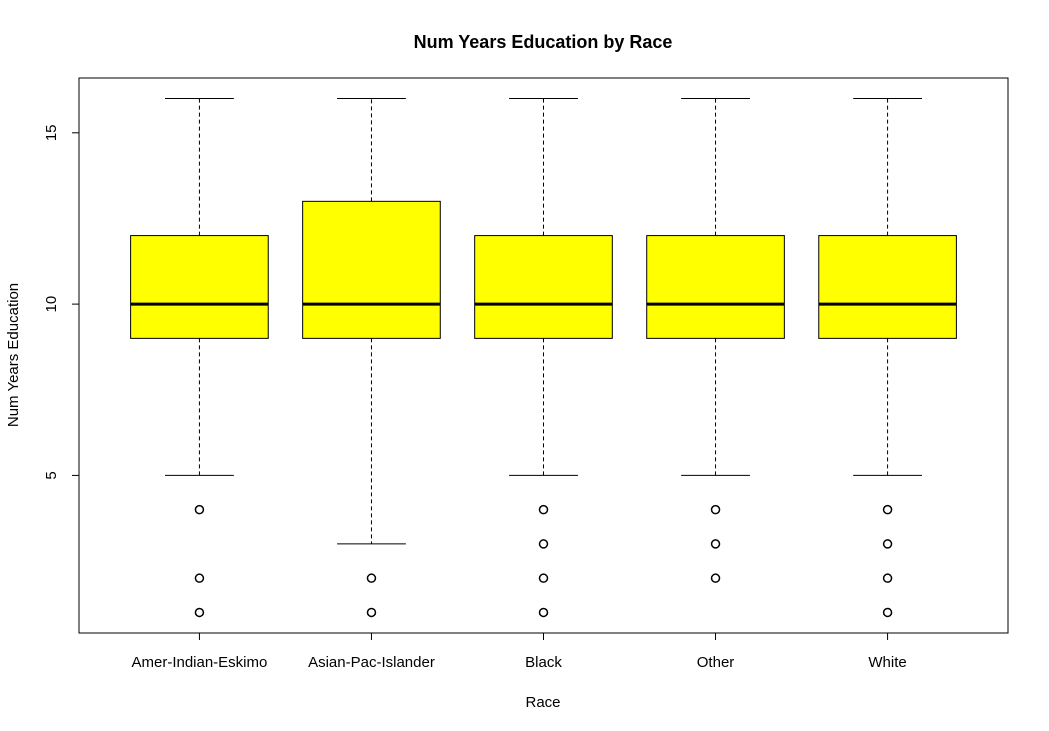 The image size is (1049, 731). Describe the element at coordinates (51, 304) in the screenshot. I see `y-tick-label: 10` at that location.